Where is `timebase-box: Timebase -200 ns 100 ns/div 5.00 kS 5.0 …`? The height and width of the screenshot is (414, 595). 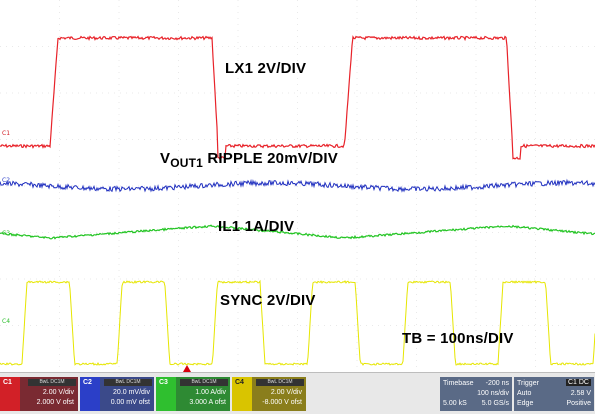
timebase-box: Timebase -200 ns 100 ns/div 5.00 kS 5.0 … is located at coordinates (476, 394).